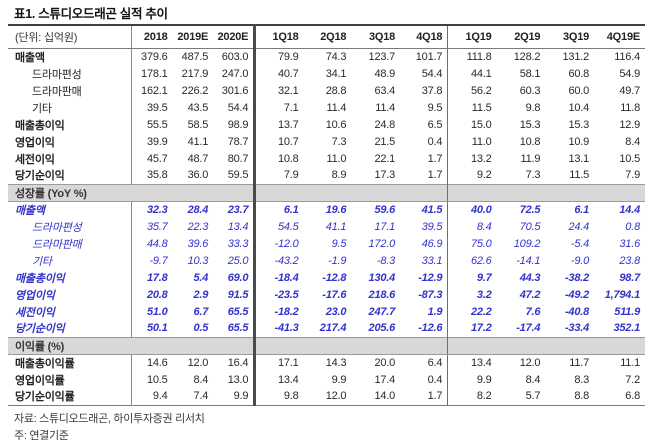 Image resolution: width=653 pixels, height=440 pixels. What do you see at coordinates (630, 362) in the screenshot?
I see `value-cell: 11.1` at bounding box center [630, 362].